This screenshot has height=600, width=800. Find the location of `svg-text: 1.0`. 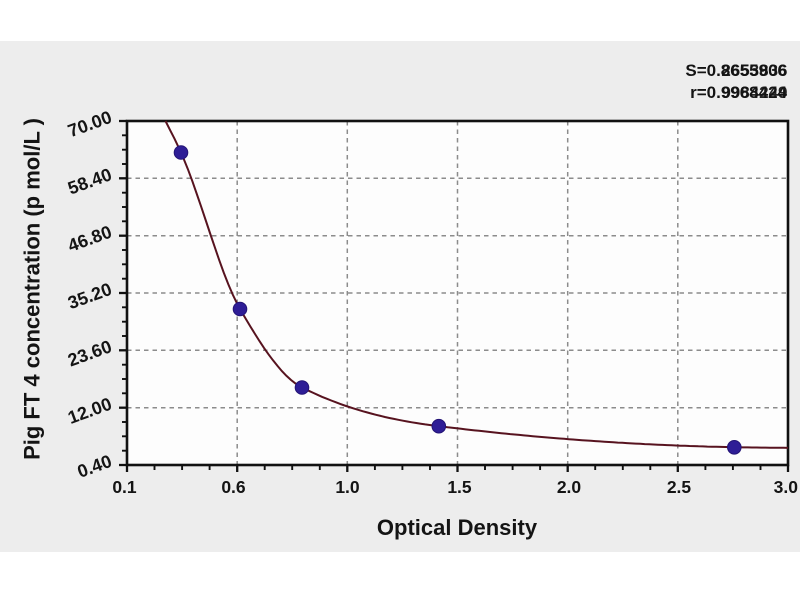

svg-text: 1.0 is located at coordinates (347, 487).